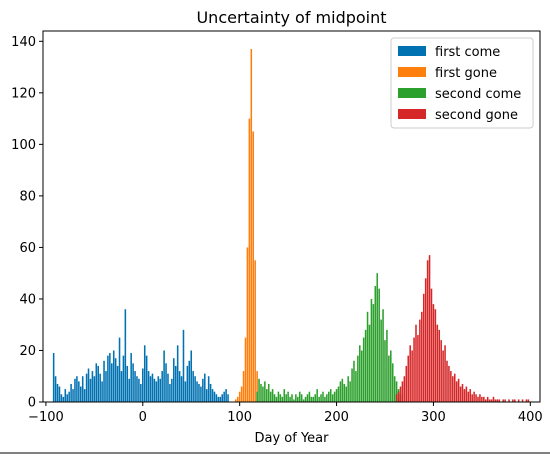  Describe the element at coordinates (530, 417) in the screenshot. I see `x-tick-label: 400` at that location.